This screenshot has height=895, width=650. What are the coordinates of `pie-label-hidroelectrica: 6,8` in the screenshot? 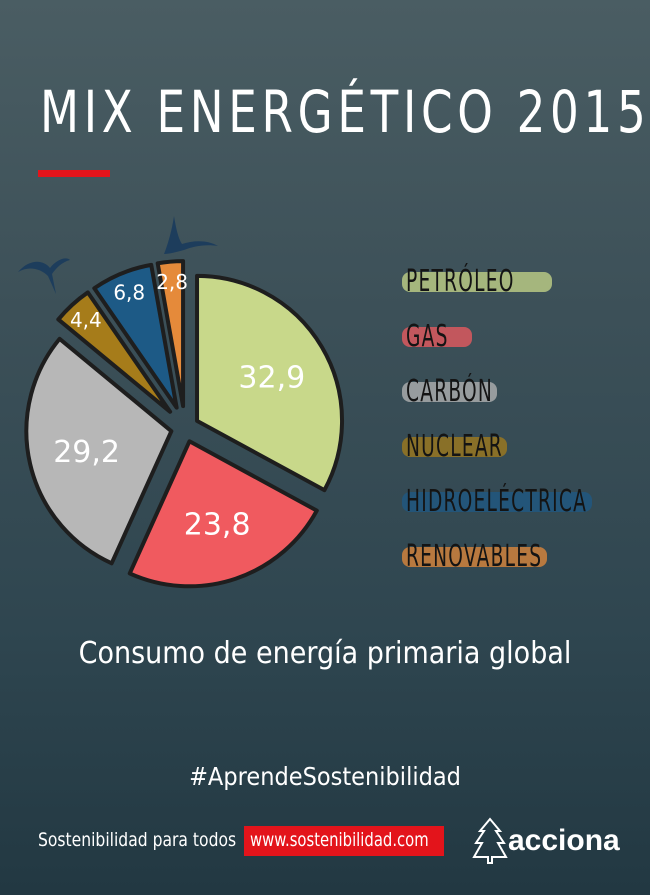 It's located at (129, 292).